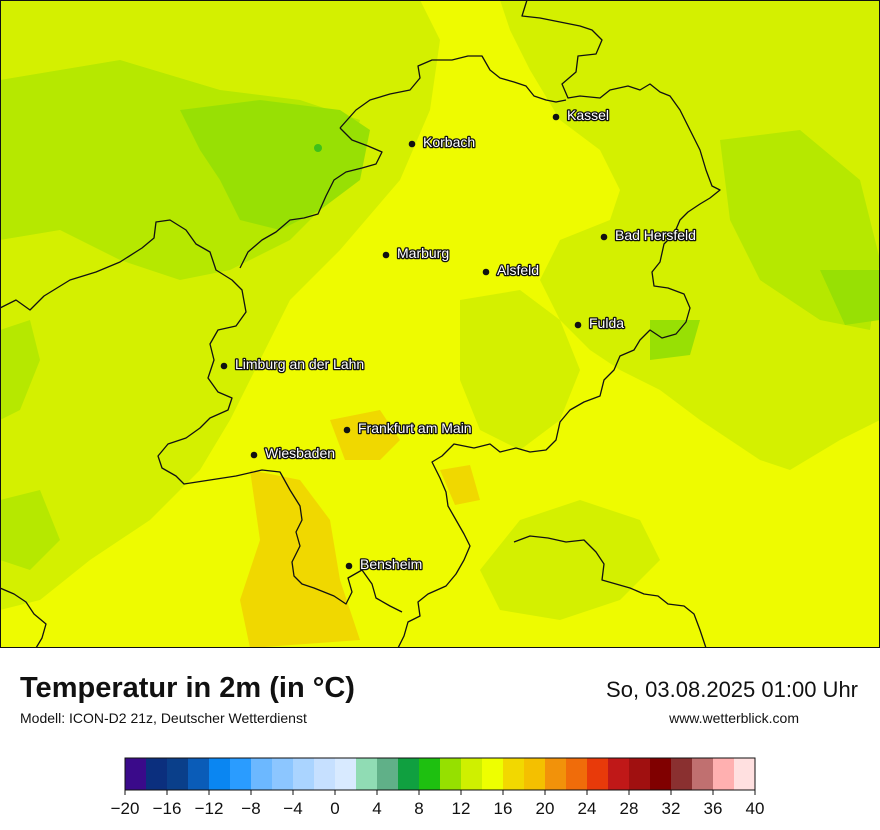  What do you see at coordinates (449, 142) in the screenshot?
I see `city-label: Korbach` at bounding box center [449, 142].